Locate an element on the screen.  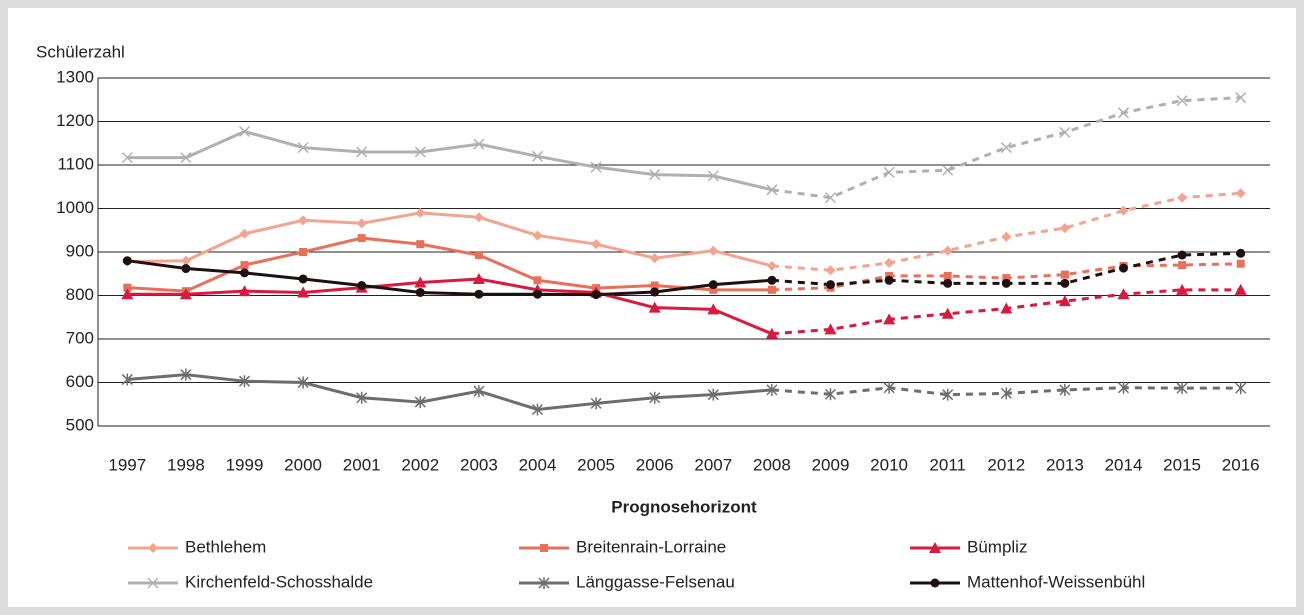
x-tick-label: 2003 is located at coordinates (479, 464).